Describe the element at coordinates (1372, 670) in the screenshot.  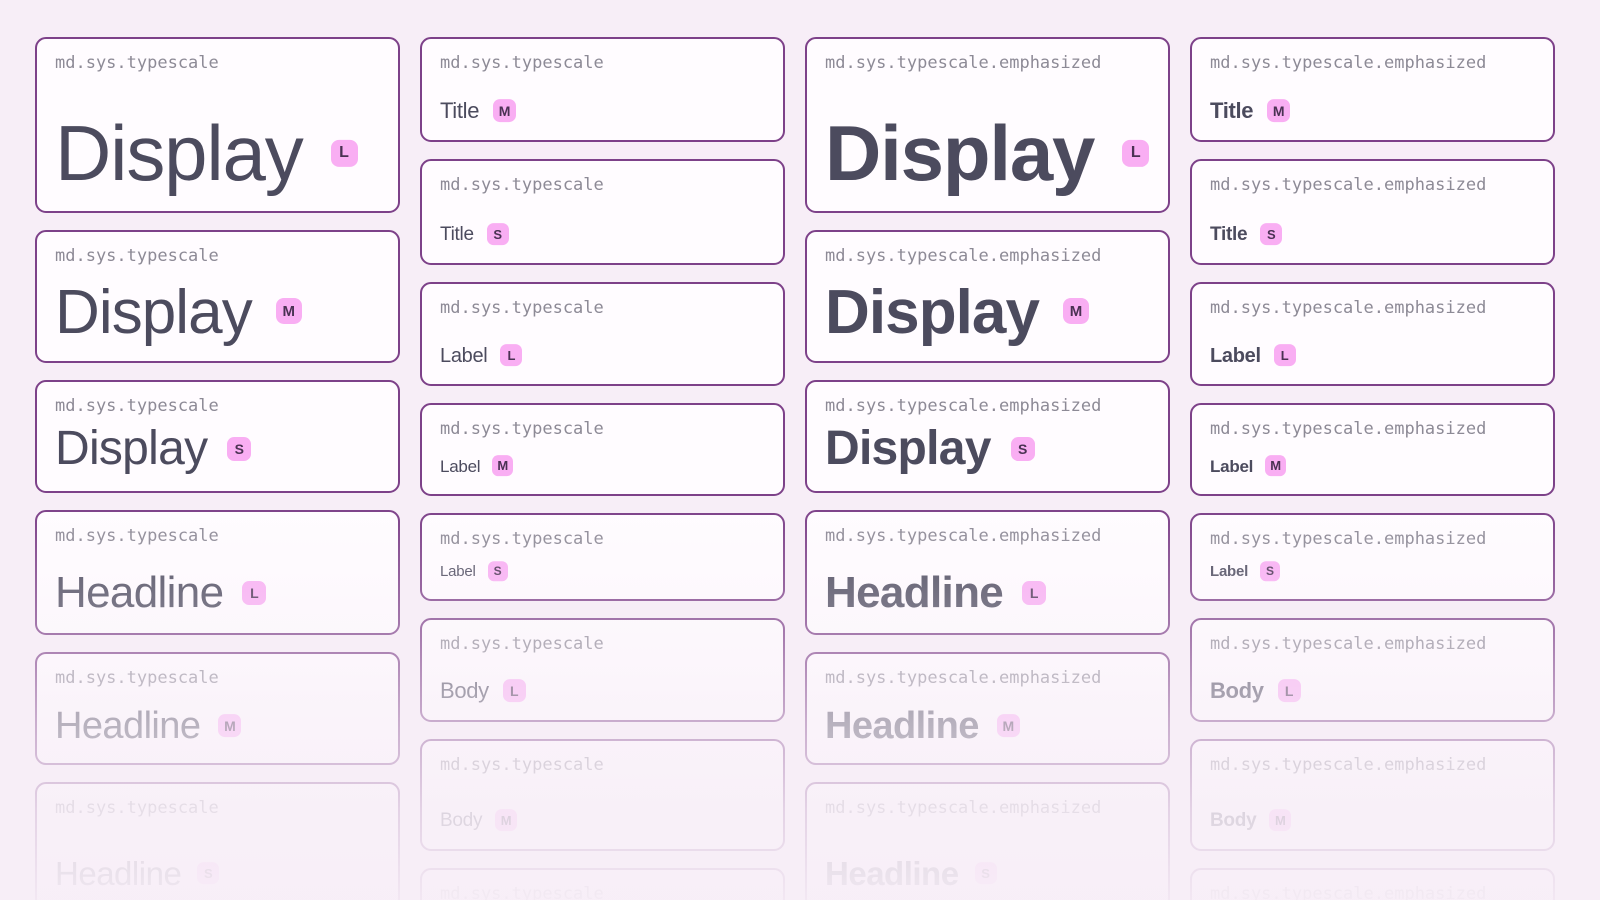
I see `typescale-card: md.sys.typescale.emphasized Body L` at that location.